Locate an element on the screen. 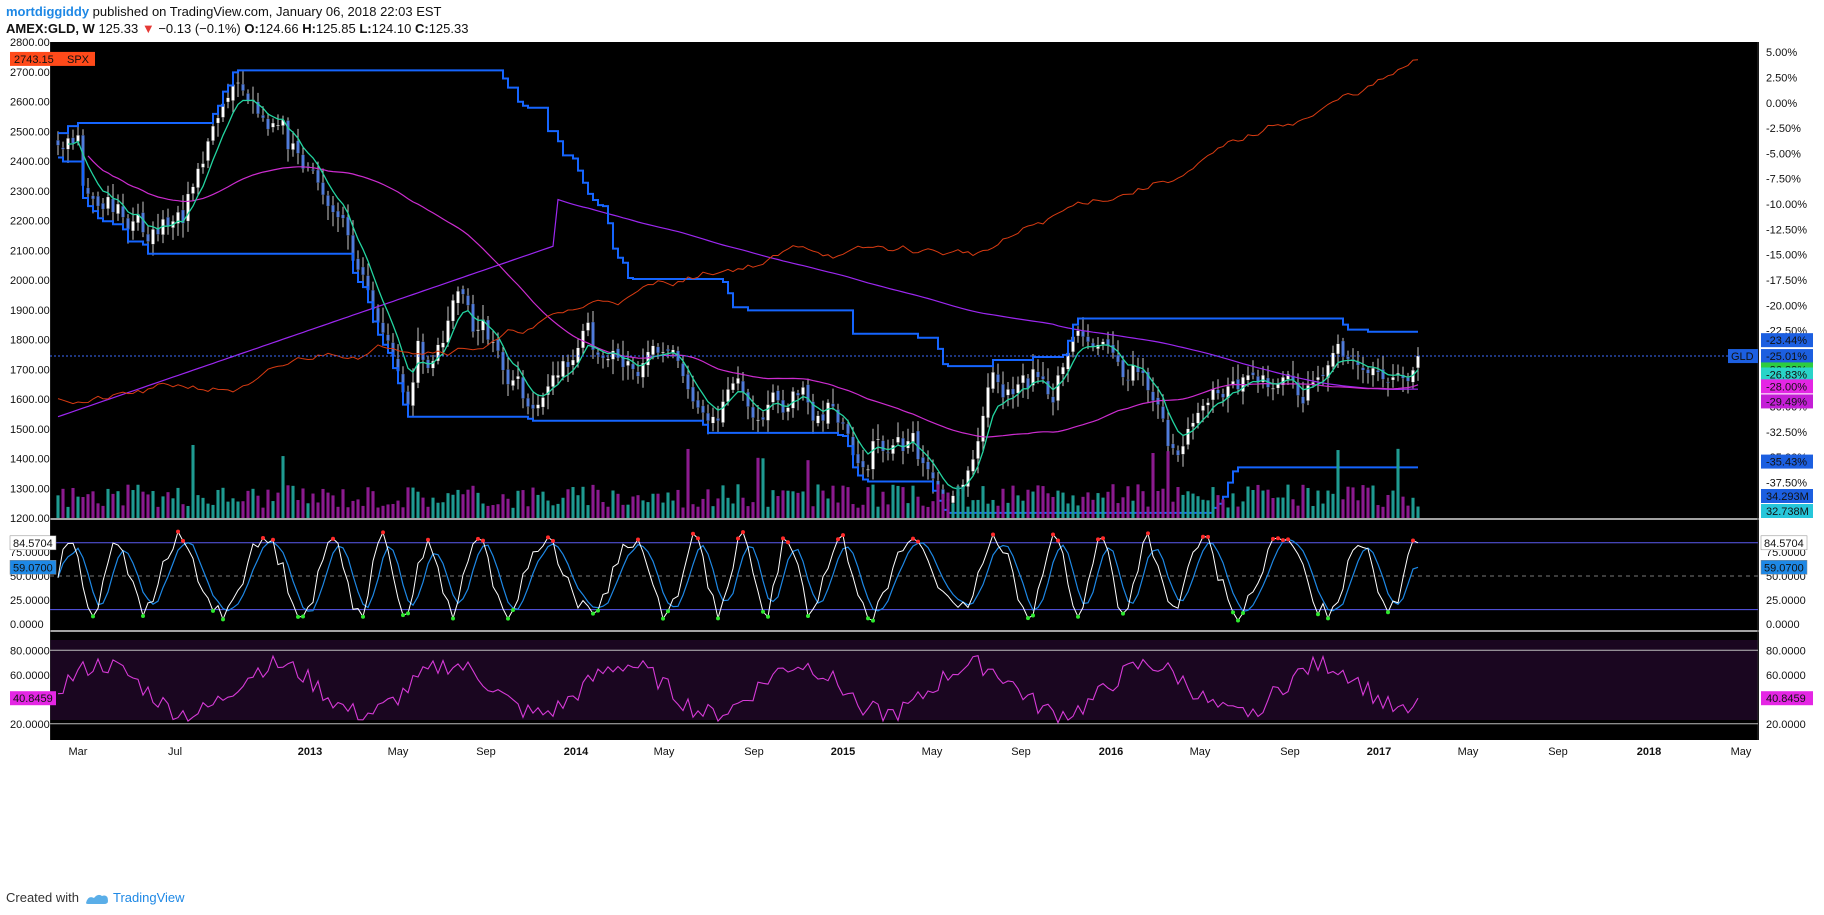 This screenshot has width=1824, height=915. volume-bars is located at coordinates (738, 481).